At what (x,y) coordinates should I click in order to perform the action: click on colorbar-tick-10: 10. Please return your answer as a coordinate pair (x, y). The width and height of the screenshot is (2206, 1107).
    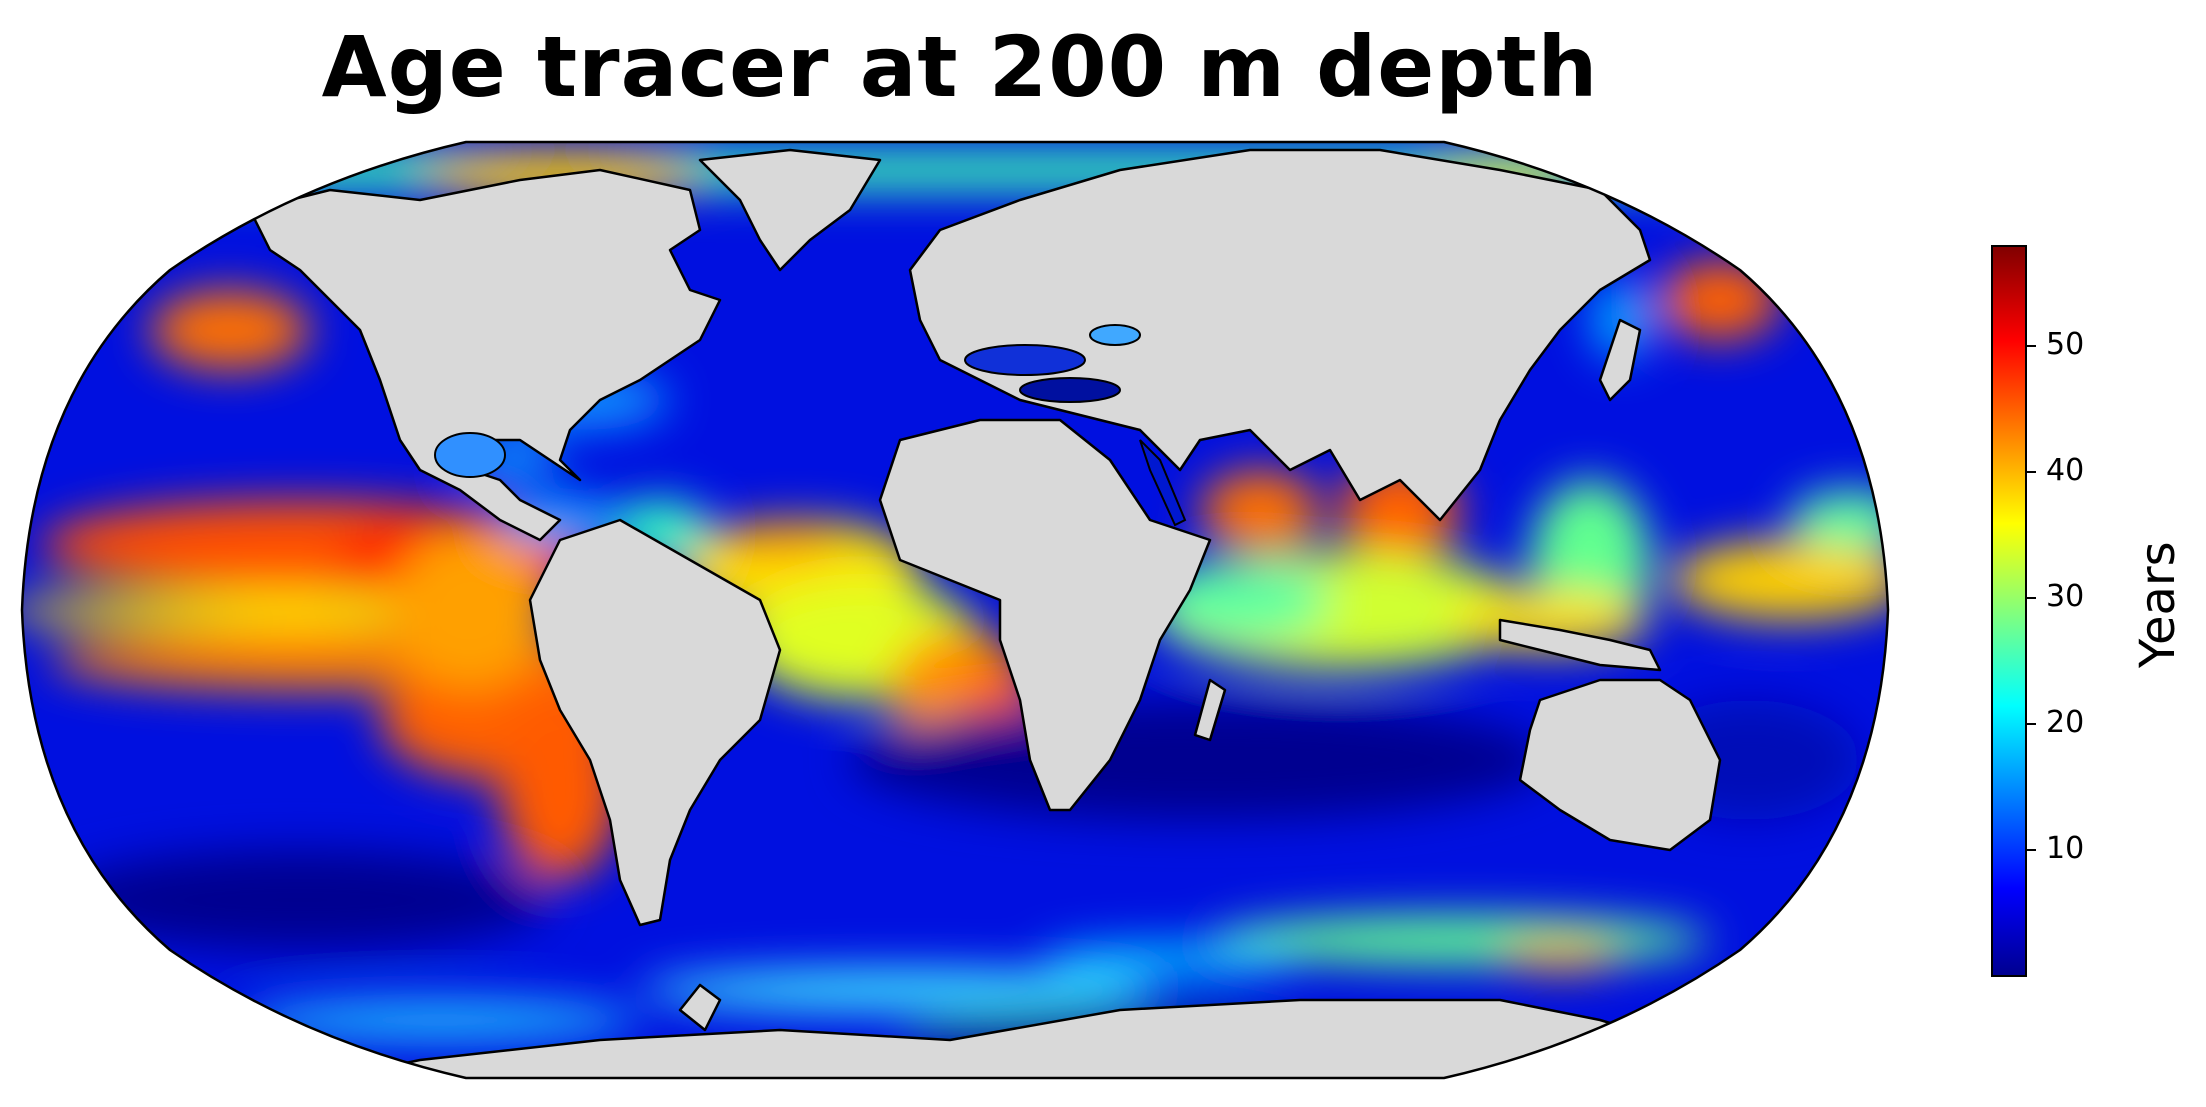
    Looking at the image, I should click on (2065, 848).